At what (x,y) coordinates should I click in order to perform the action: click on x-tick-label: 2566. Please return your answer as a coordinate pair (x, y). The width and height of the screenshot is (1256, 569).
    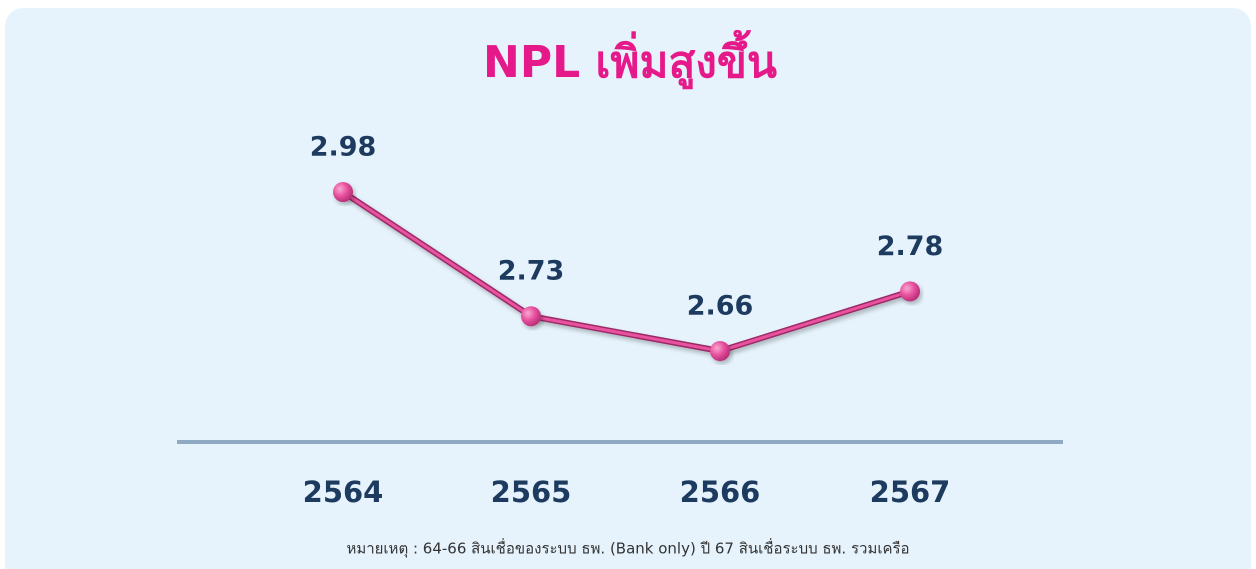
    Looking at the image, I should click on (720, 492).